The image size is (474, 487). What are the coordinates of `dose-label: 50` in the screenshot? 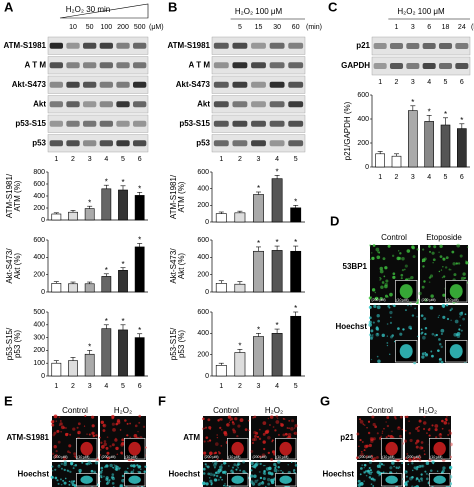 It's located at (90, 27).